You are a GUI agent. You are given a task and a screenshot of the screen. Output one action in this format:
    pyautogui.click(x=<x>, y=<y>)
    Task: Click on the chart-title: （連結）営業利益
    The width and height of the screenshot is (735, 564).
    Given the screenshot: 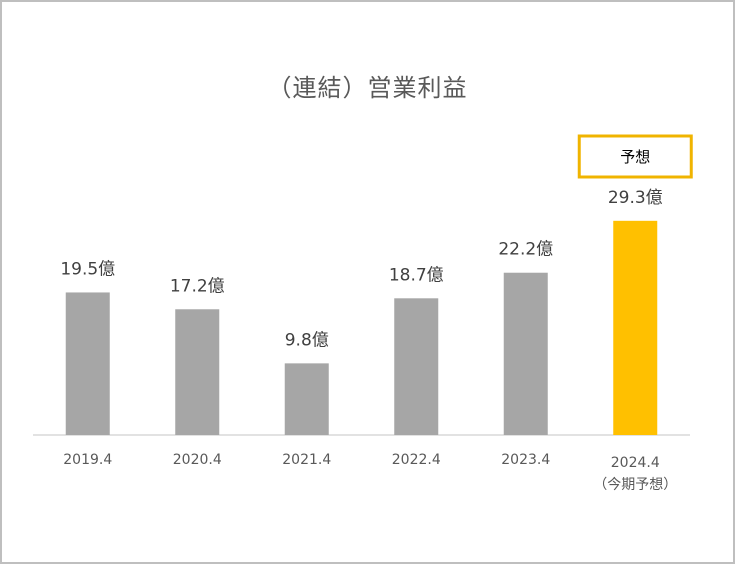 What is the action you would take?
    pyautogui.click(x=367, y=88)
    